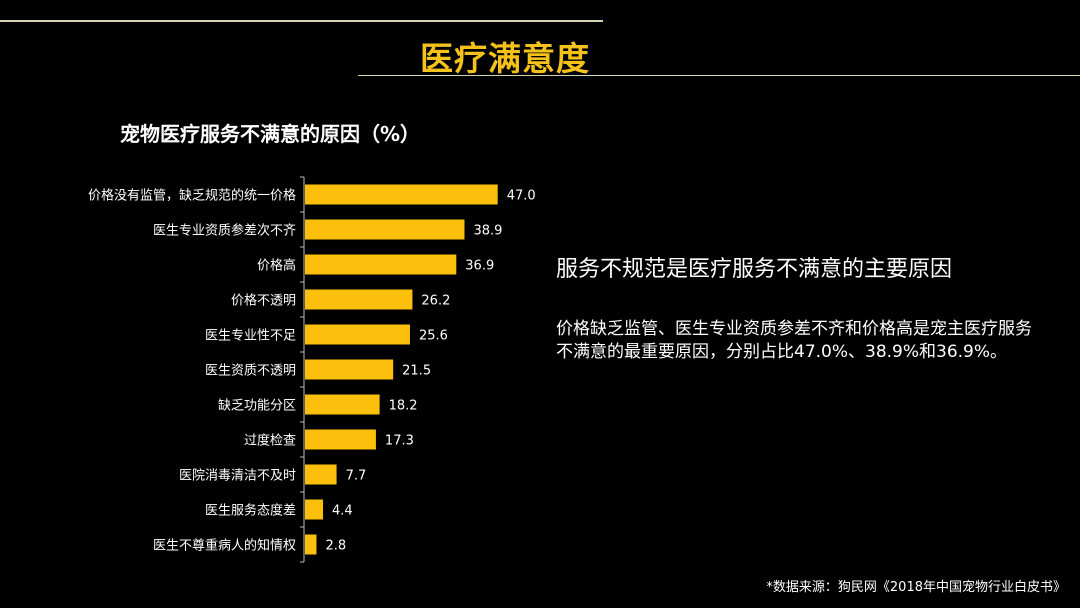  What do you see at coordinates (505, 58) in the screenshot?
I see `page-title: 医疗满意度` at bounding box center [505, 58].